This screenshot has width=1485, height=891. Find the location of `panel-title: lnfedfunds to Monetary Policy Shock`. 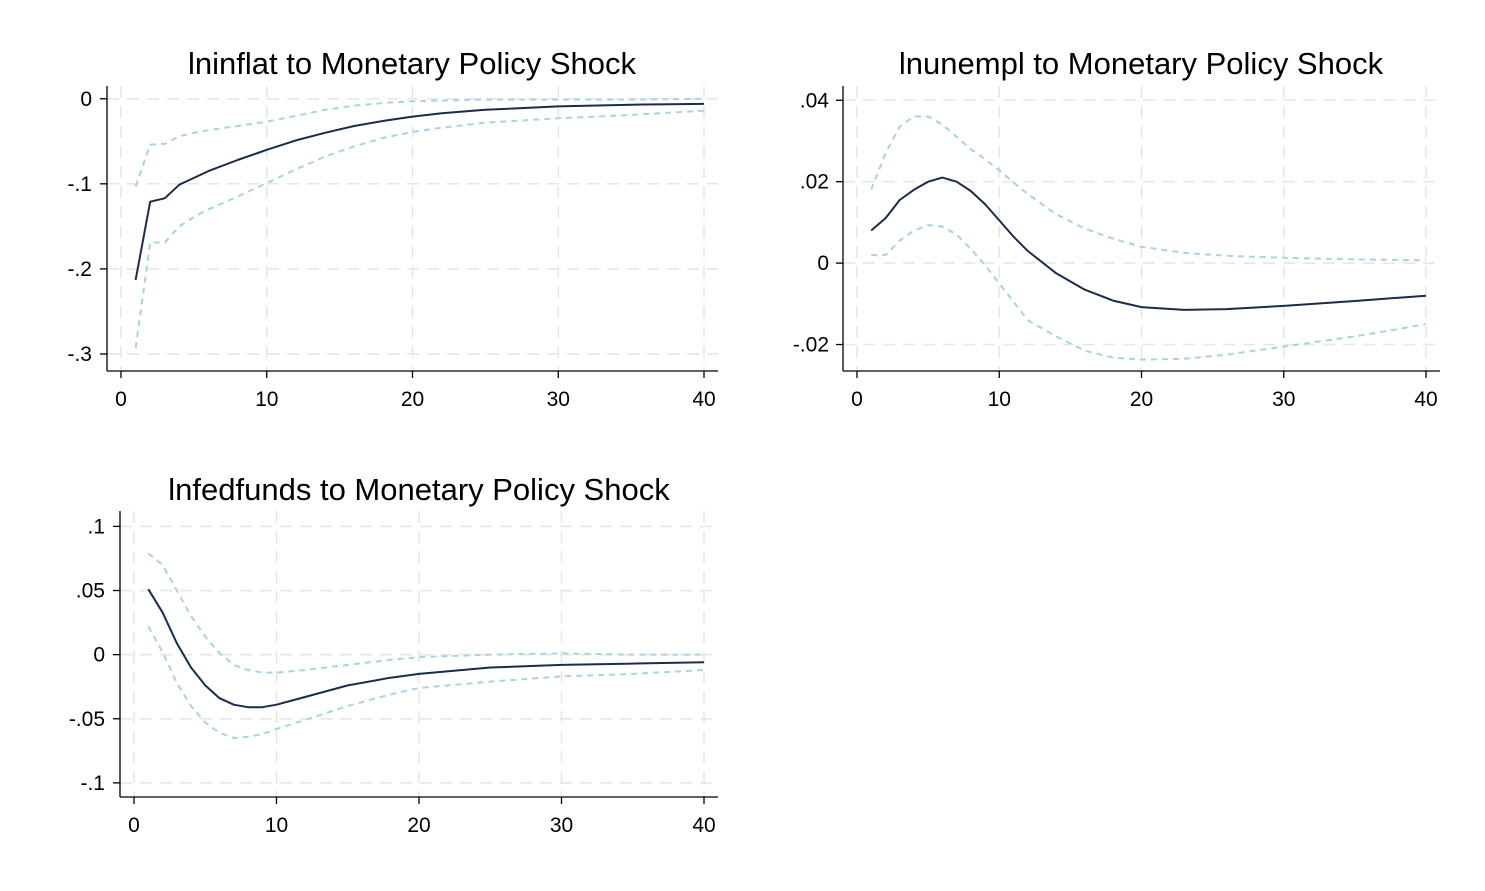

panel-title: lnfedfunds to Monetary Policy Shock is located at coordinates (419, 489).